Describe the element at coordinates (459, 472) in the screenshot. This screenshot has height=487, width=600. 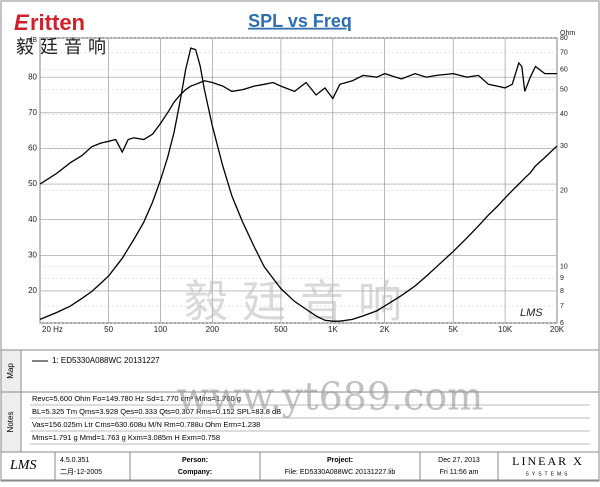
I see `footer-time: Fri 11:56 am` at that location.